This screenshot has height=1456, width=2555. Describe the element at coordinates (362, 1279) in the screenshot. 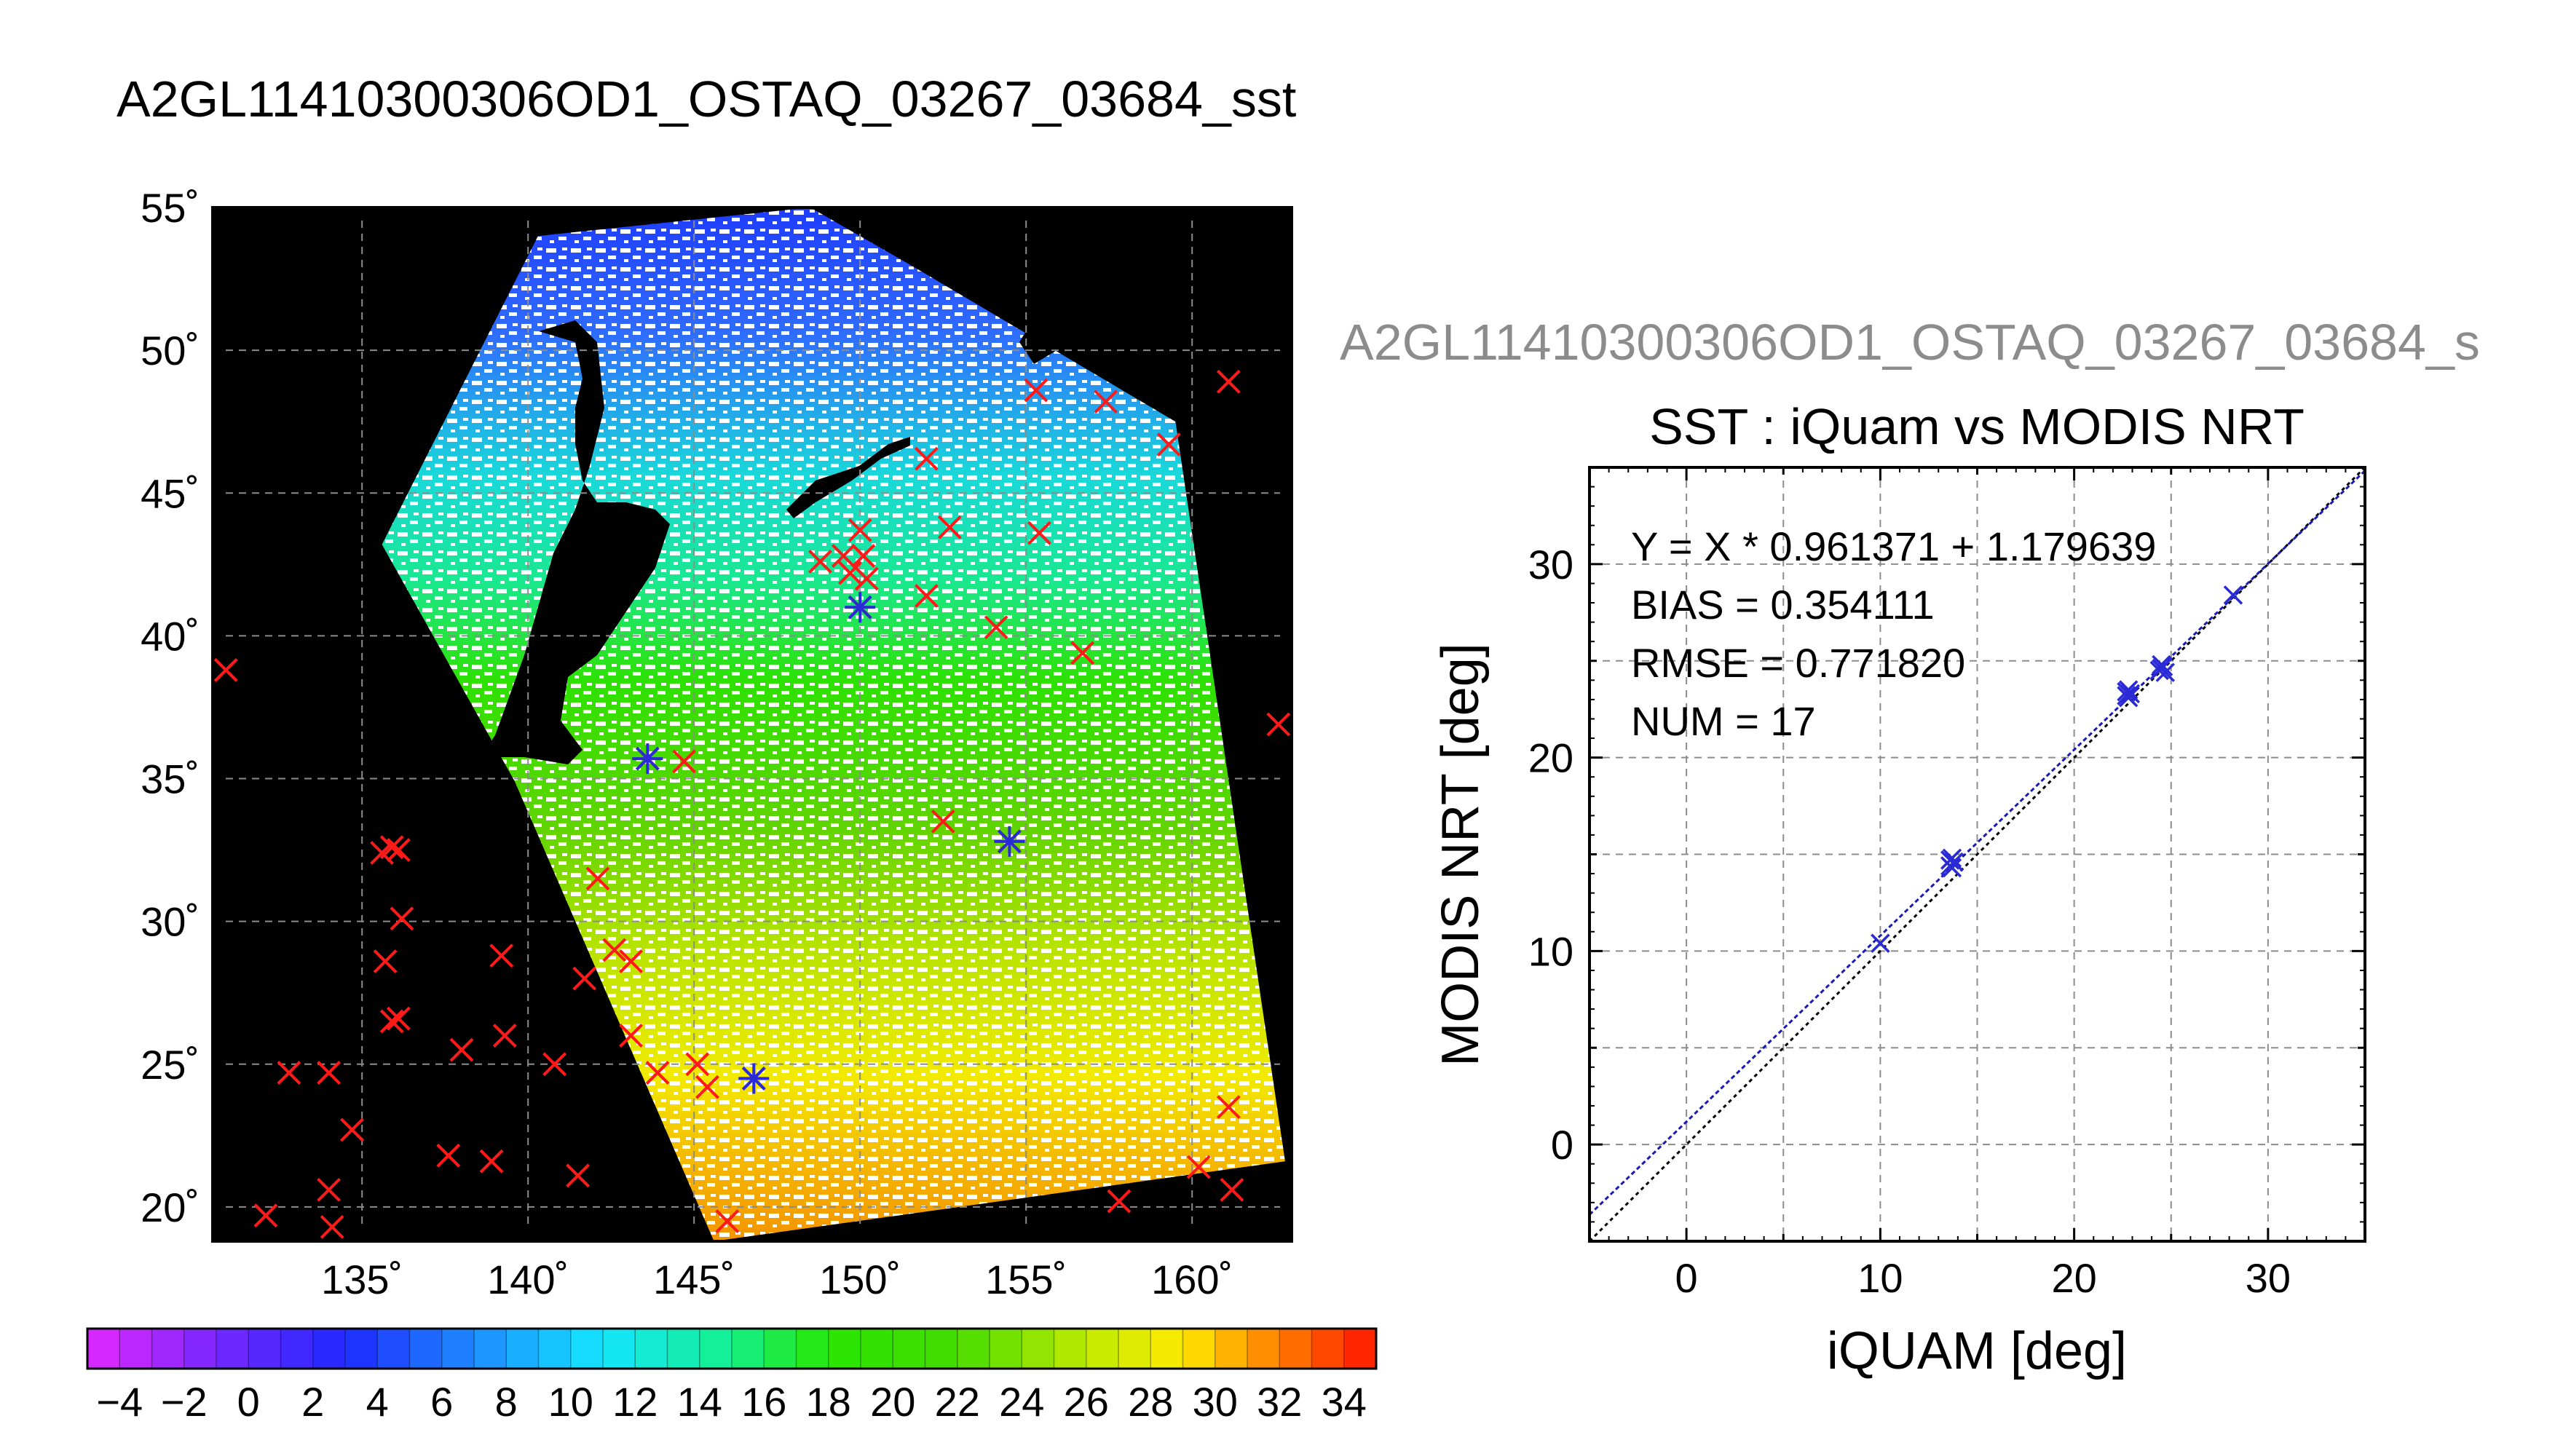

I see `map-lon-tick-label: 135˚` at that location.